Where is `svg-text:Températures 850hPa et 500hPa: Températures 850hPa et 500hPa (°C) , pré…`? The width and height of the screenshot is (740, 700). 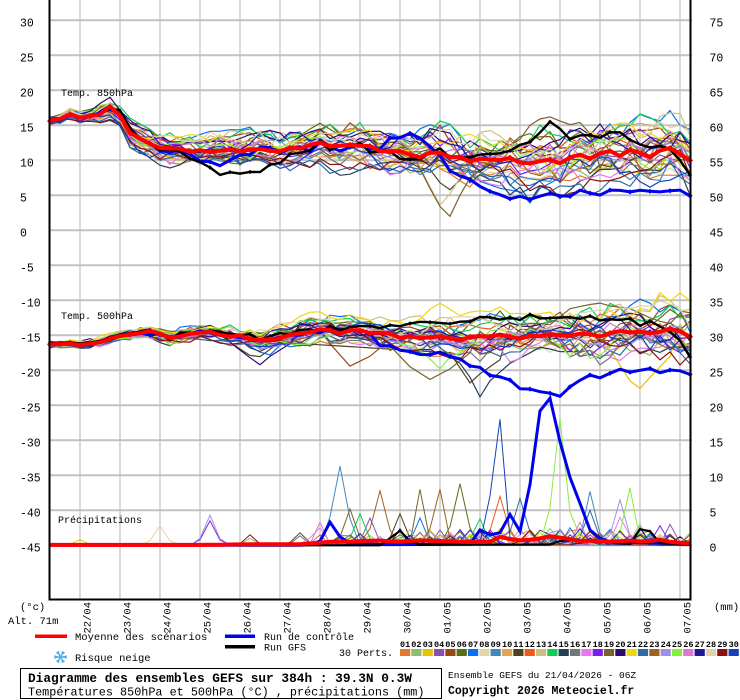 svg-text:Températures 850hPa et 500hPa: Températures 850hPa et 500hPa (°C) , pré… is located at coordinates (226, 693).